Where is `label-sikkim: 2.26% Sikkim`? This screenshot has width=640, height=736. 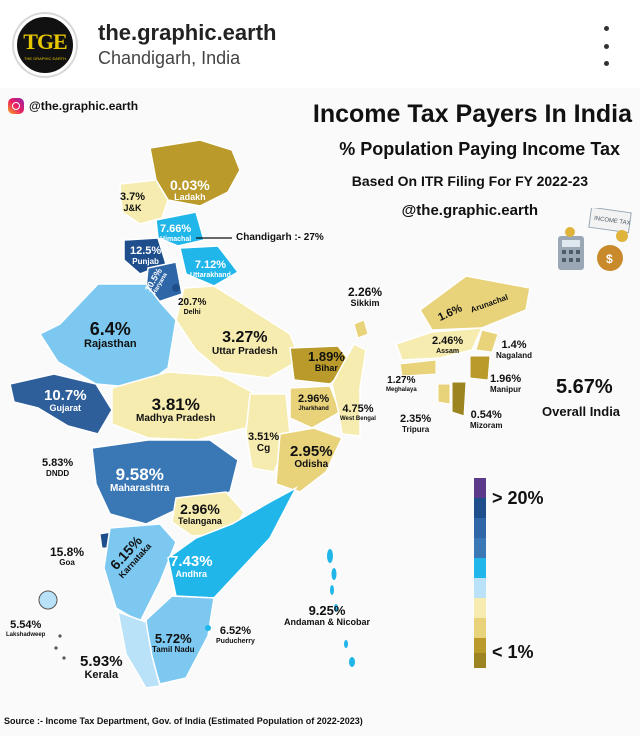
label-sikkim: 2.26% Sikkim is located at coordinates (365, 296).